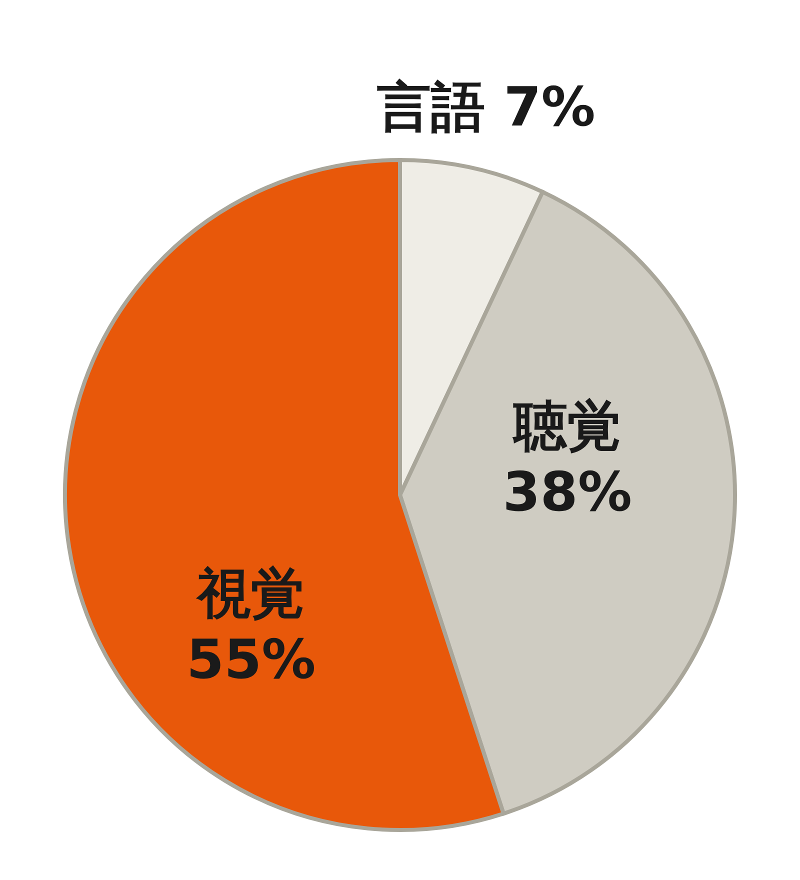 The image size is (800, 880). What do you see at coordinates (251, 660) in the screenshot?
I see `data-label: 55%` at bounding box center [251, 660].